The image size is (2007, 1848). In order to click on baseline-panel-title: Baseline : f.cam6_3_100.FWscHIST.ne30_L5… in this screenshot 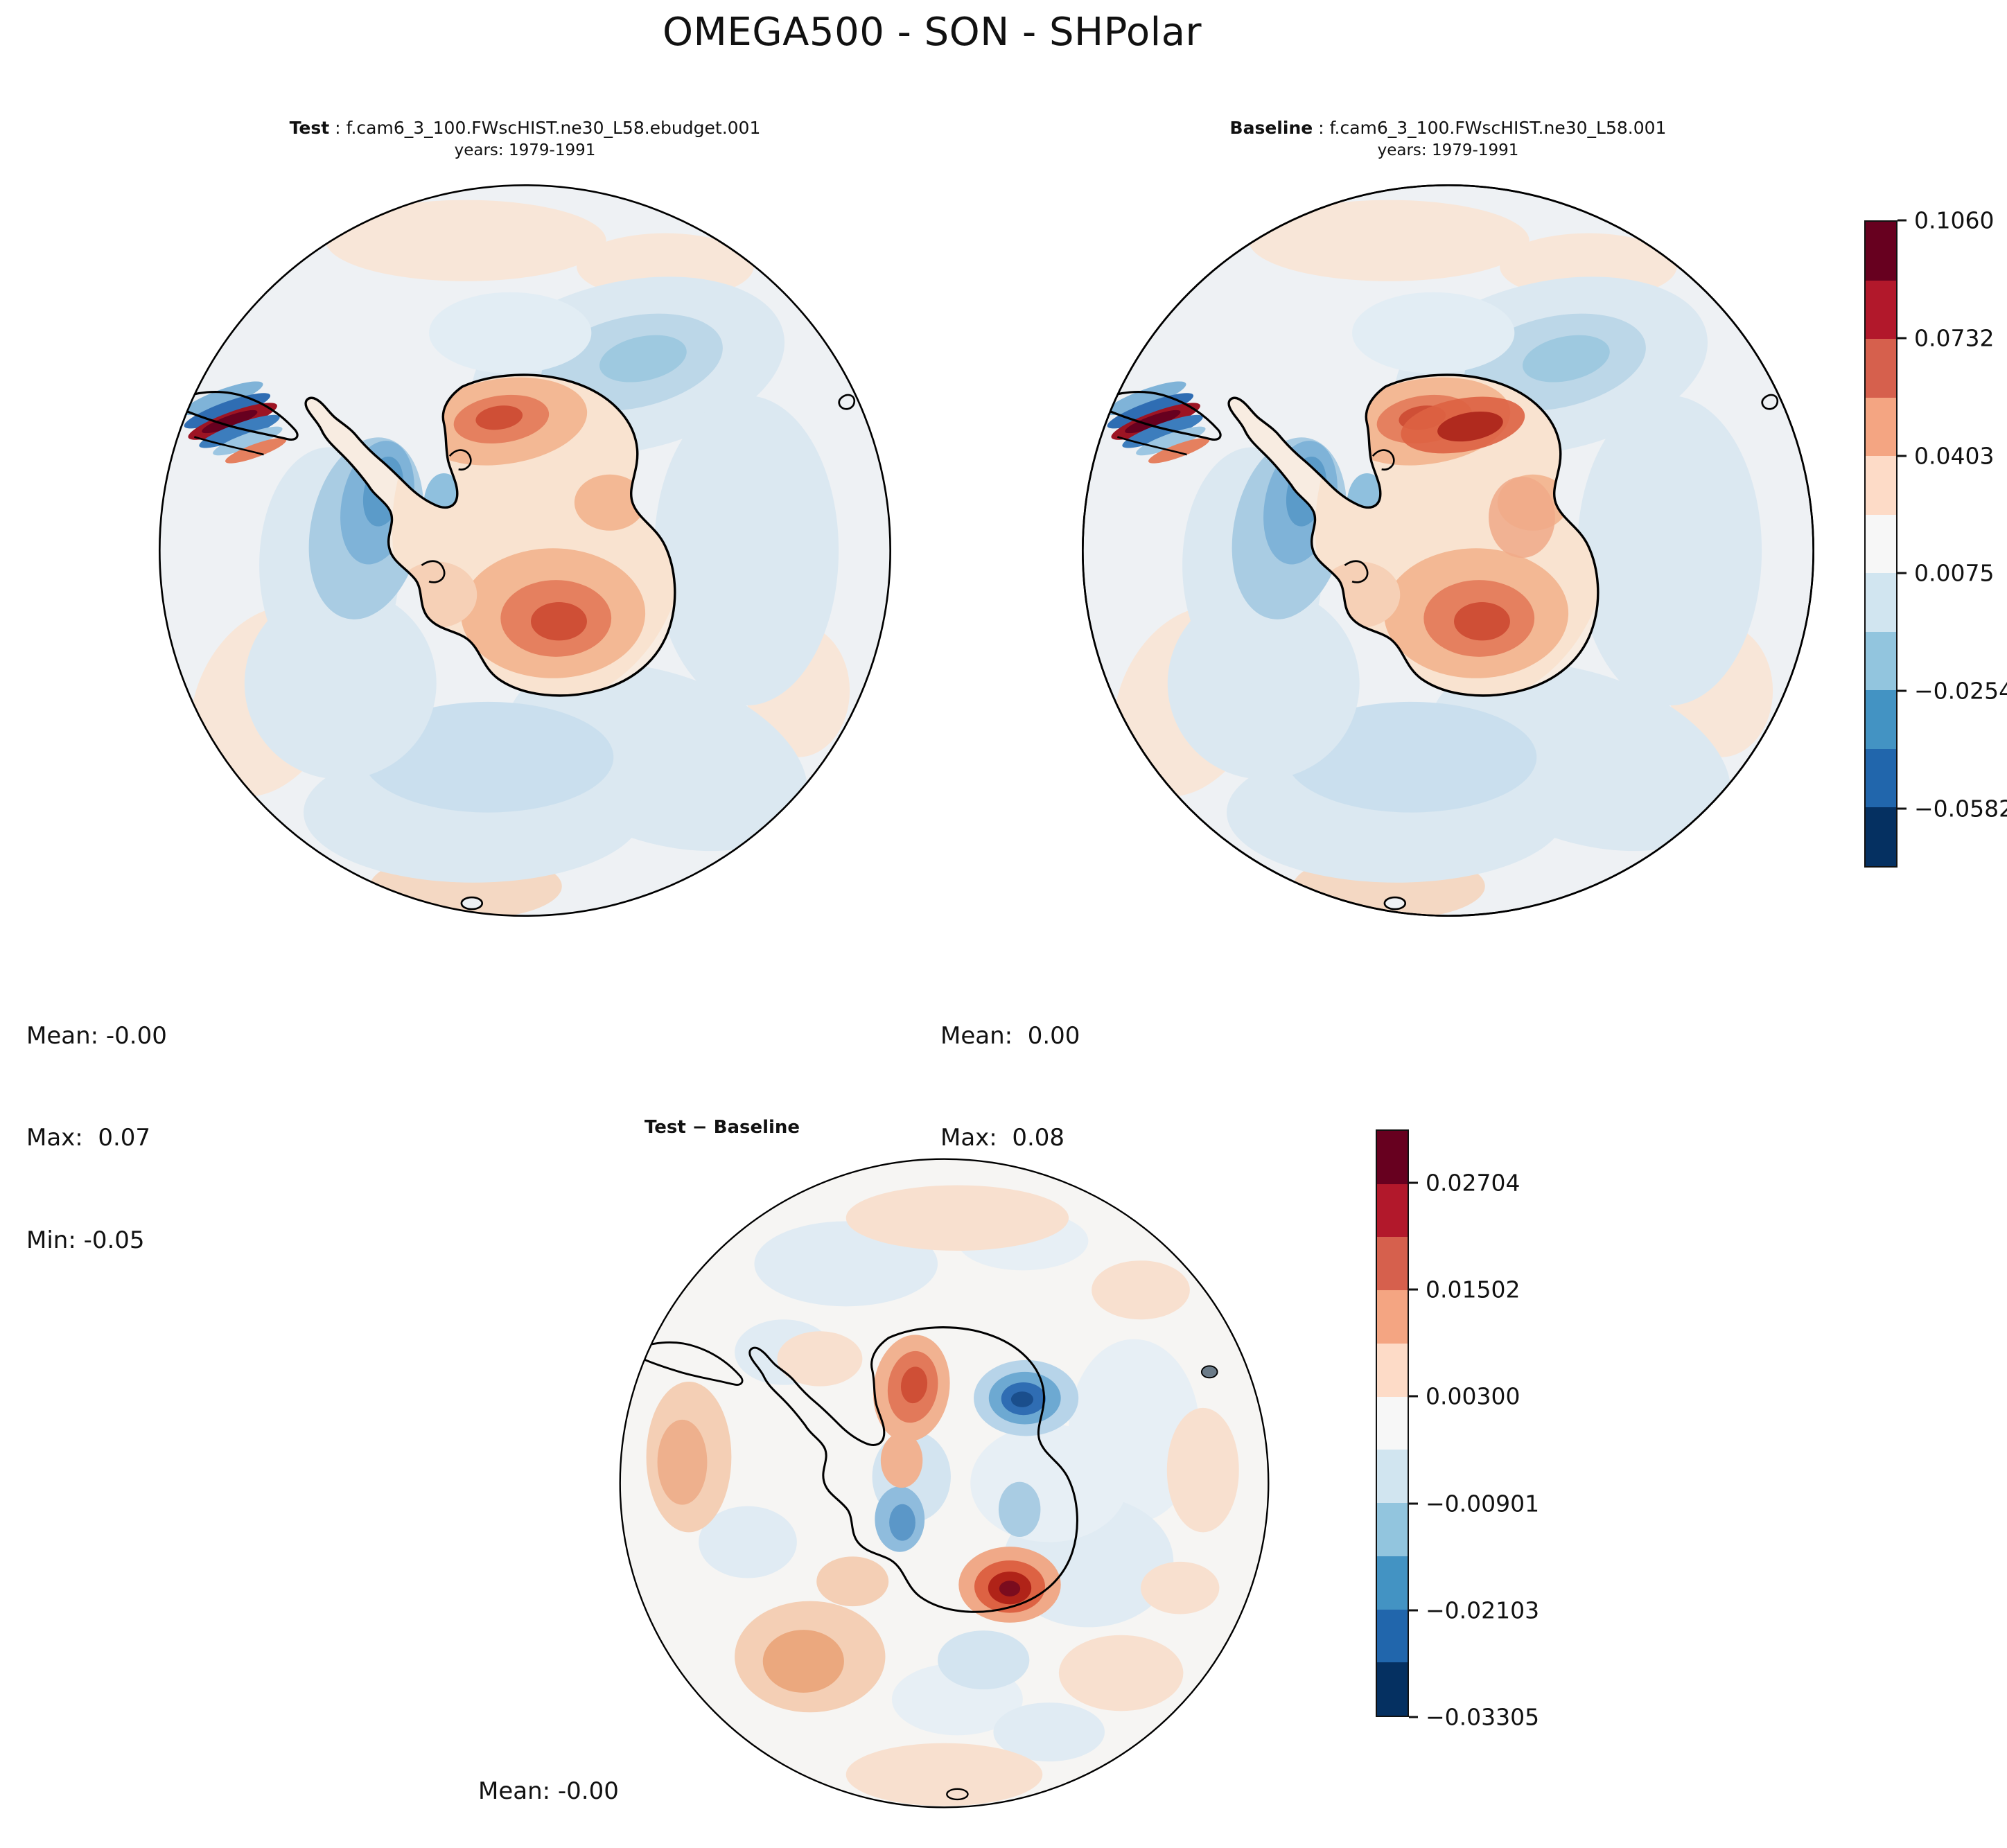, I will do `click(1448, 128)`.